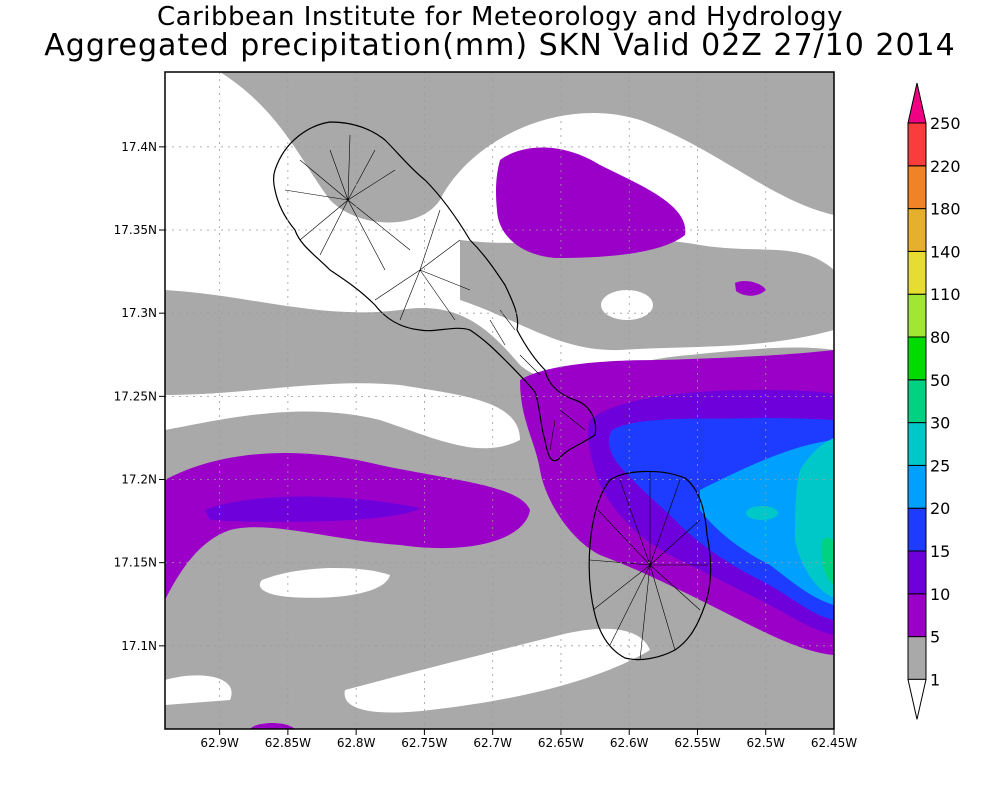  I want to click on st-kitts-drainage, so click(435, 292).